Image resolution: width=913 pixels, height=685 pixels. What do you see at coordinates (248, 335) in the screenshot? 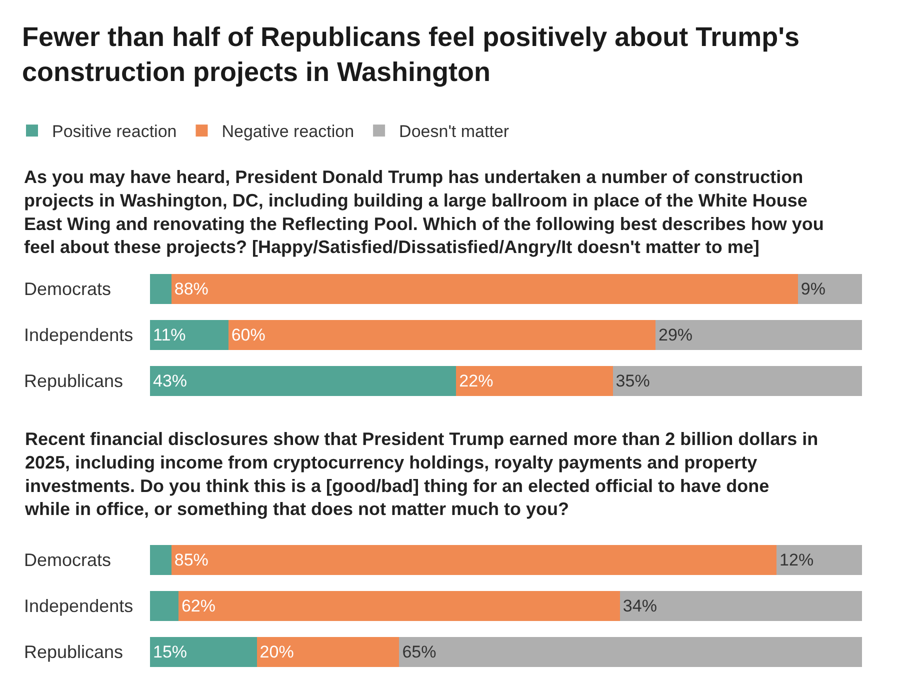
I see `data-label: 60%` at bounding box center [248, 335].